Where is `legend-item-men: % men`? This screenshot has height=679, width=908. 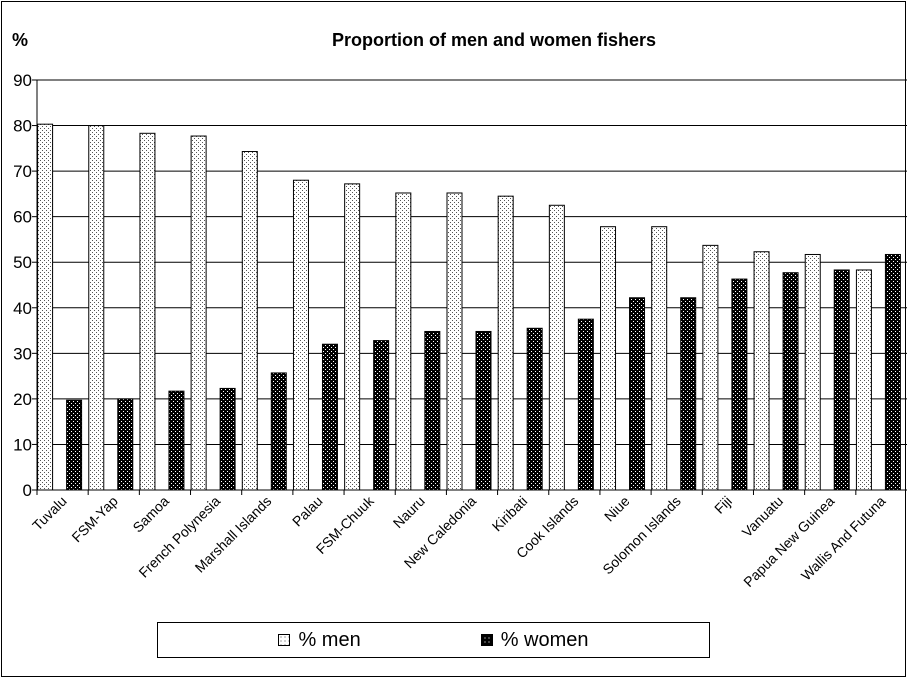 legend-item-men: % men is located at coordinates (319, 640).